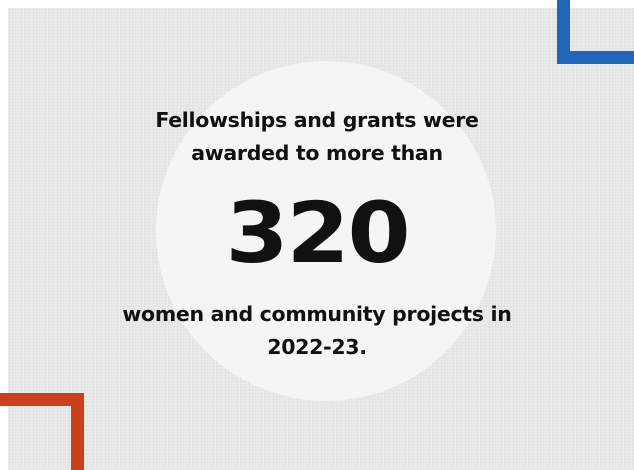  Describe the element at coordinates (317, 347) in the screenshot. I see `outro-line-2: 2022-23.` at that location.